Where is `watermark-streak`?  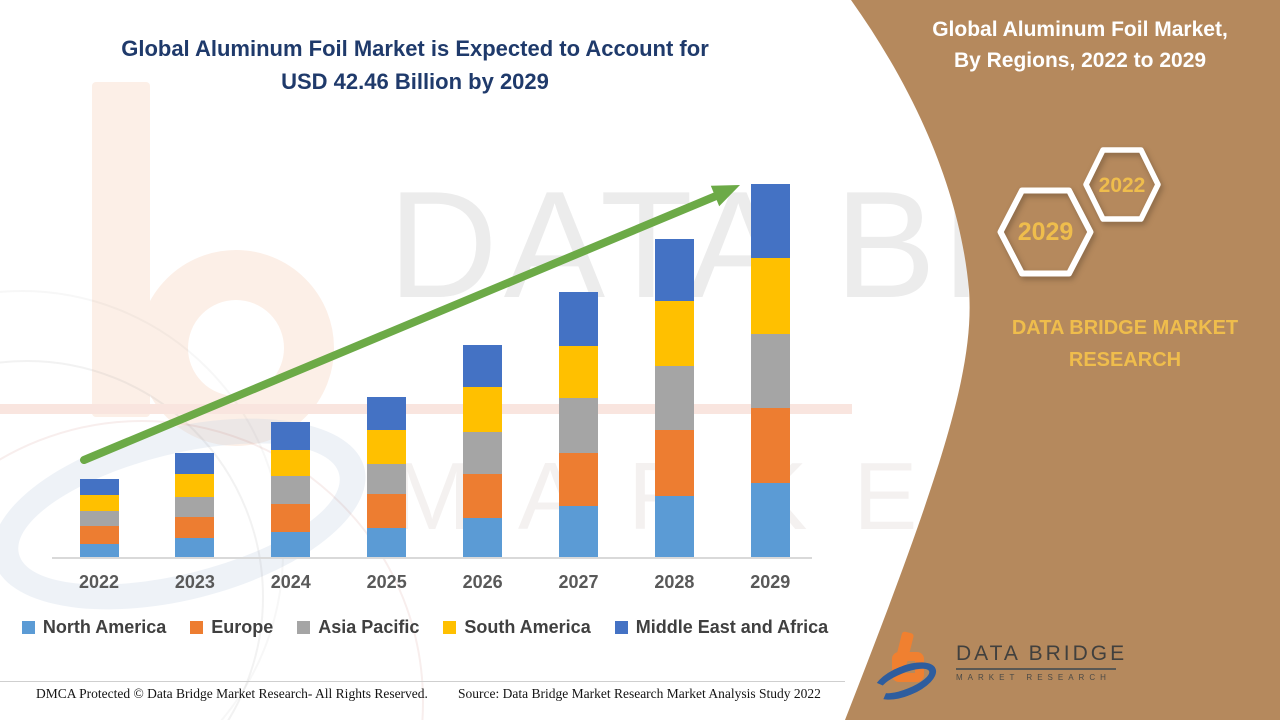 watermark-streak is located at coordinates (426, 409).